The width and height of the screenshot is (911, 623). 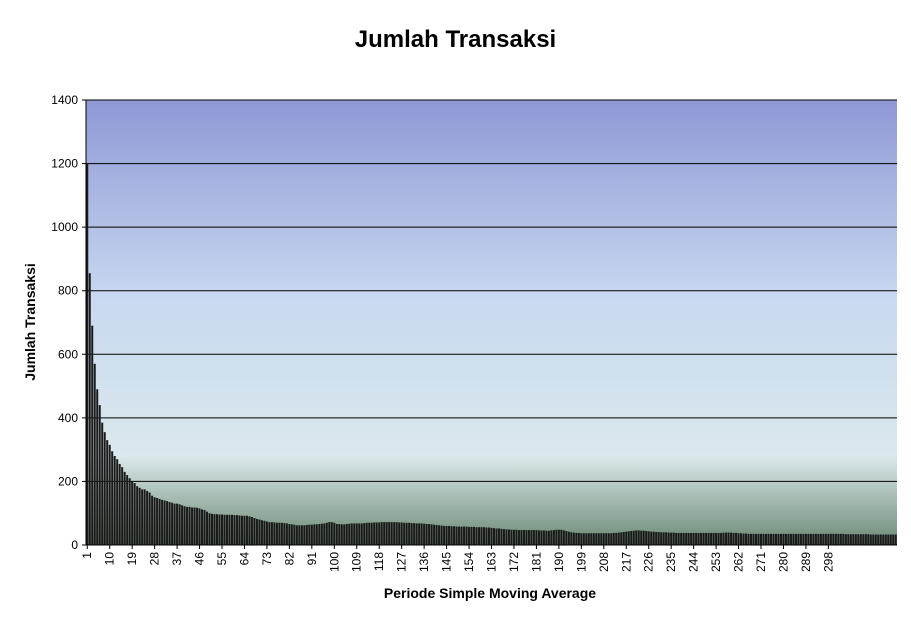 What do you see at coordinates (761, 562) in the screenshot?
I see `x-tick-label: 271` at bounding box center [761, 562].